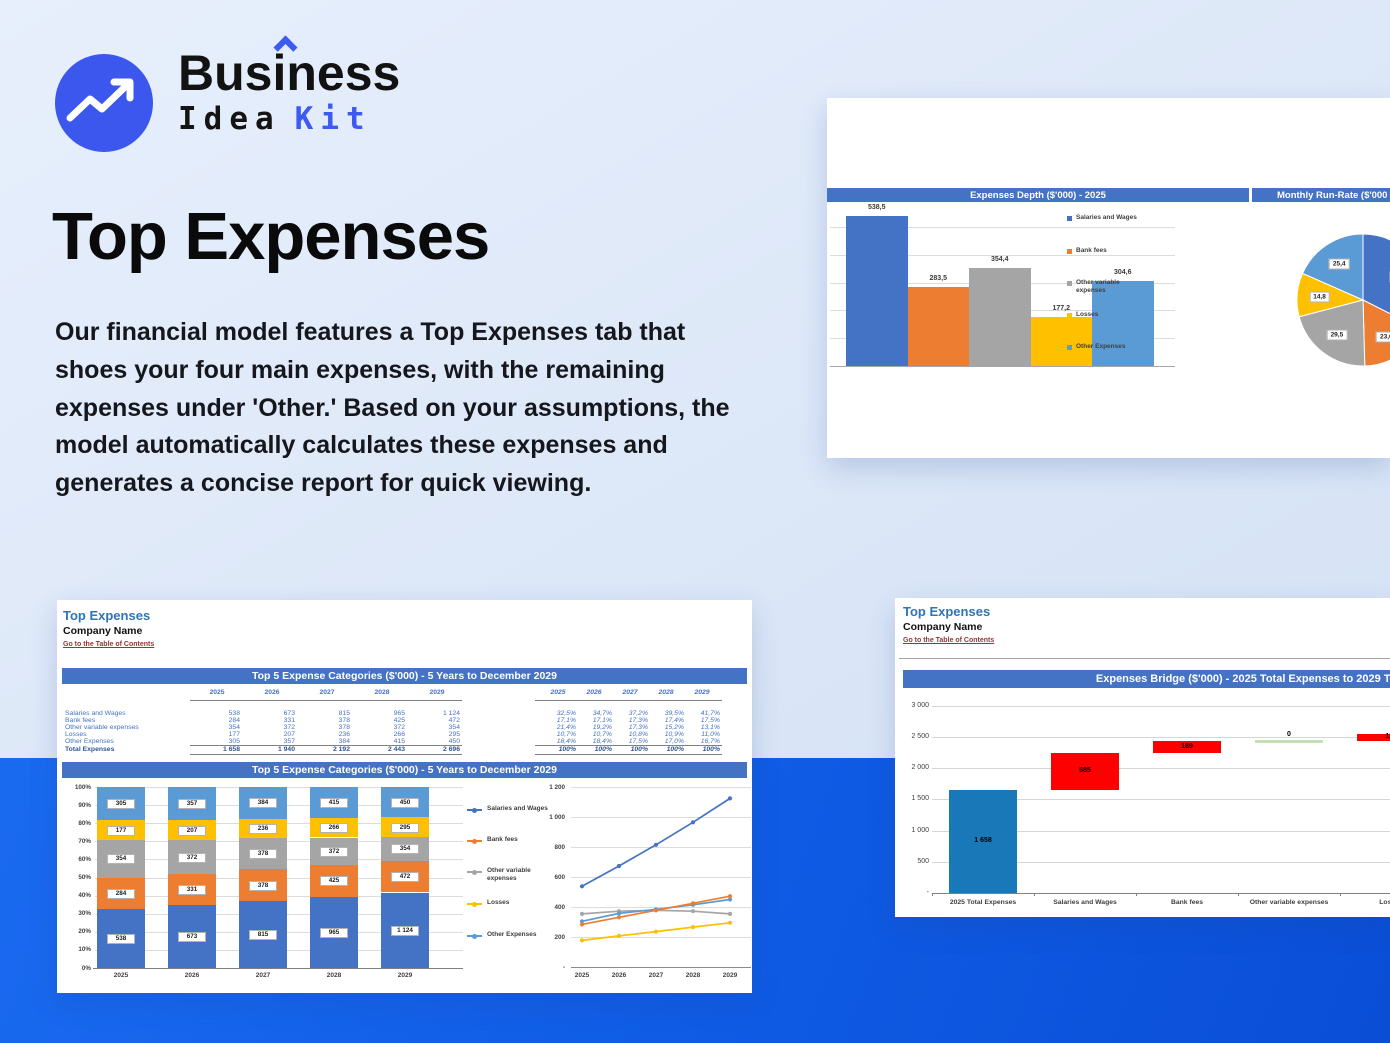  What do you see at coordinates (263, 829) in the screenshot?
I see `segment-label: 236` at bounding box center [263, 829].